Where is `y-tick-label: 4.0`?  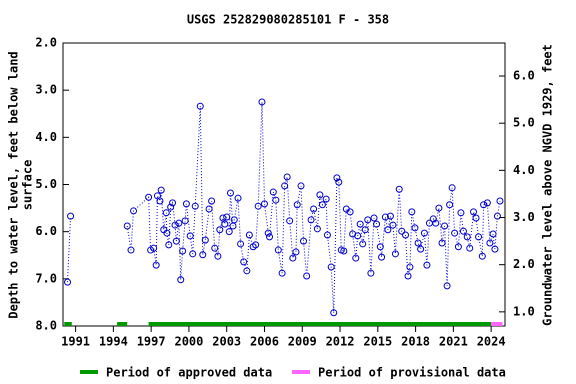 y-tick-label: 4.0 is located at coordinates (46, 137).